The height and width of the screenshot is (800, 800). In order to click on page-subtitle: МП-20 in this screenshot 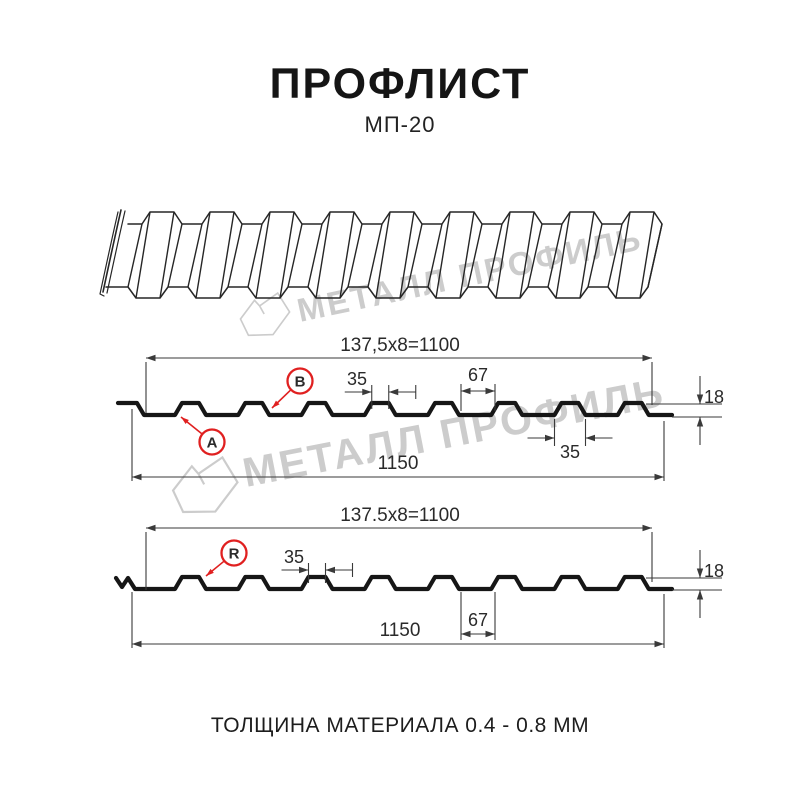, I will do `click(400, 124)`.